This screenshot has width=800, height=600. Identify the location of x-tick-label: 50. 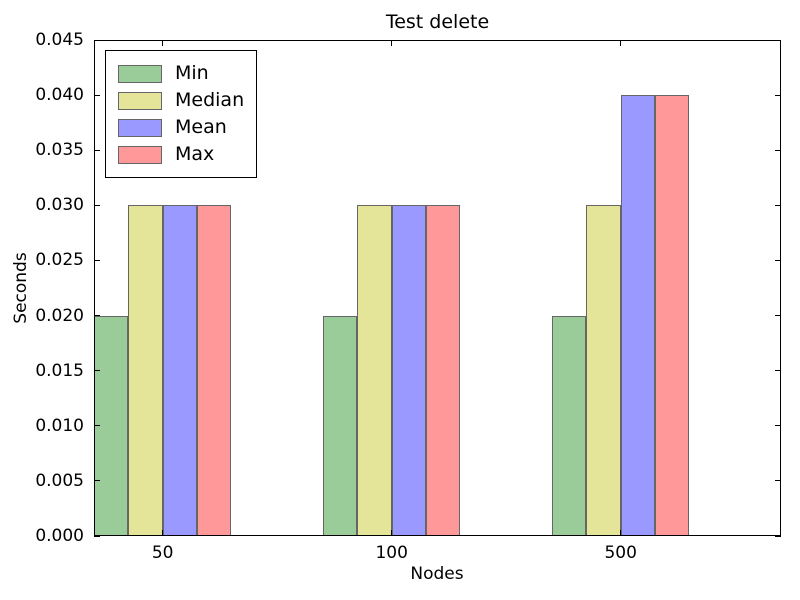
(162, 553).